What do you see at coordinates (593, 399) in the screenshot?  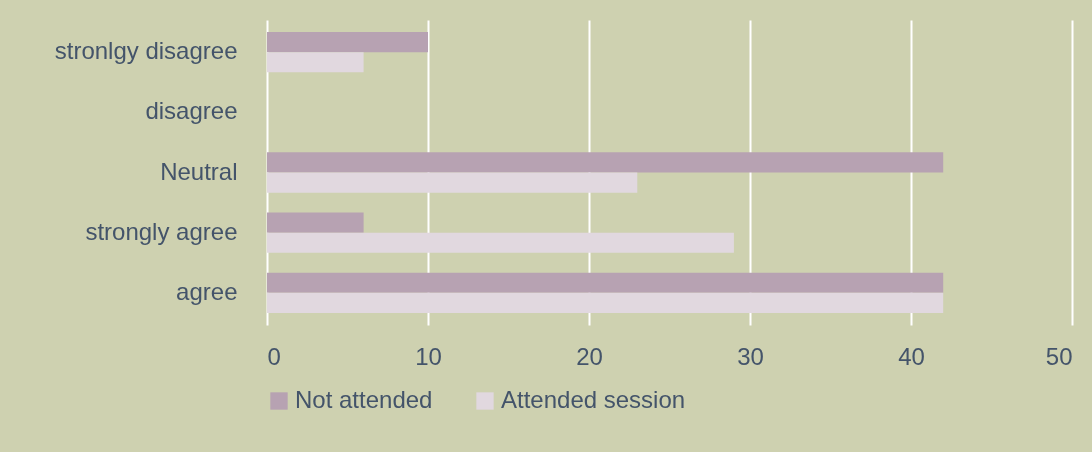 I see `legend-label: Attended session` at bounding box center [593, 399].